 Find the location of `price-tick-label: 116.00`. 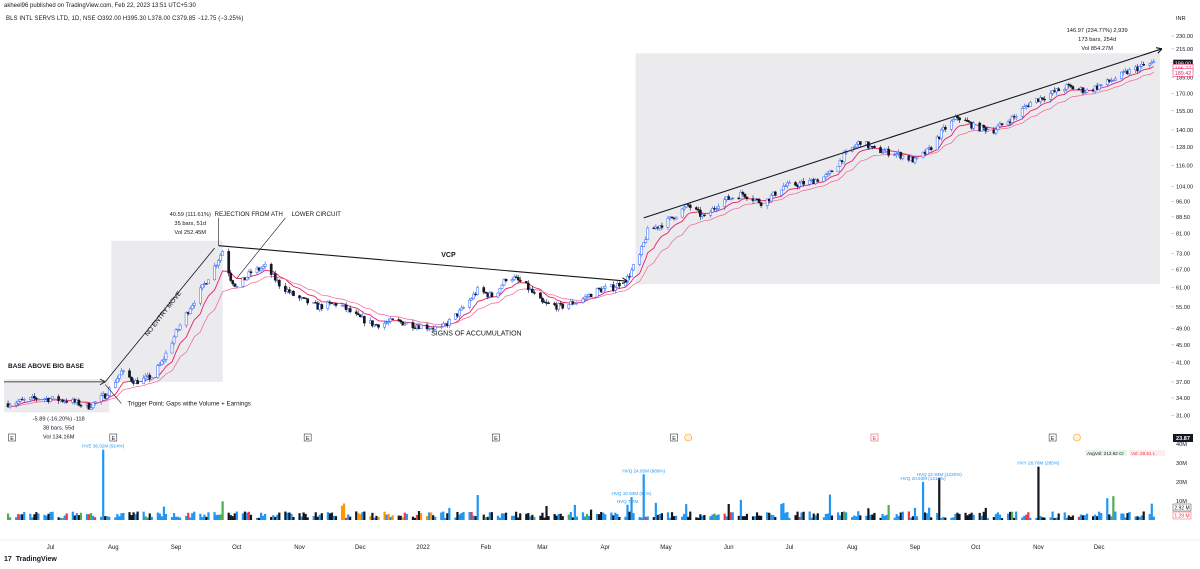

price-tick-label: 116.00 is located at coordinates (1184, 167).